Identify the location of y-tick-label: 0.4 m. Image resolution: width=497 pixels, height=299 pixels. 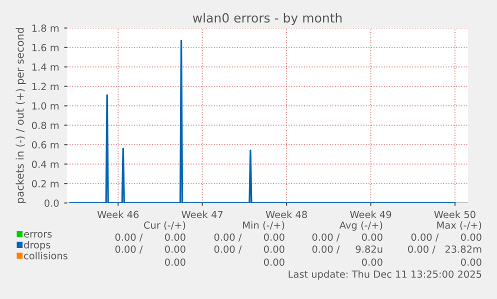
(45, 164).